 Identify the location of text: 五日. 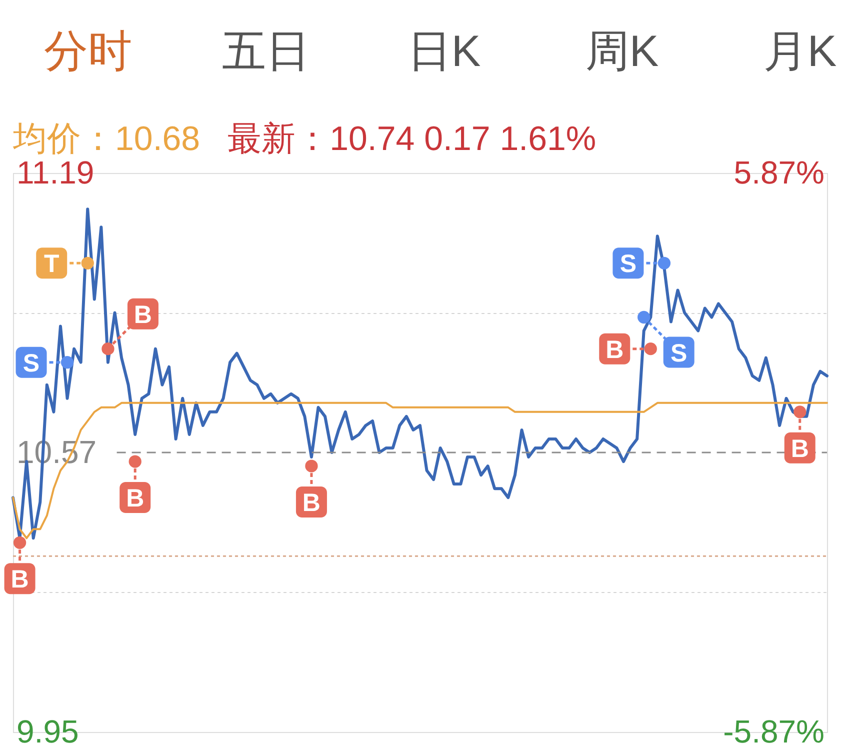
(266, 51).